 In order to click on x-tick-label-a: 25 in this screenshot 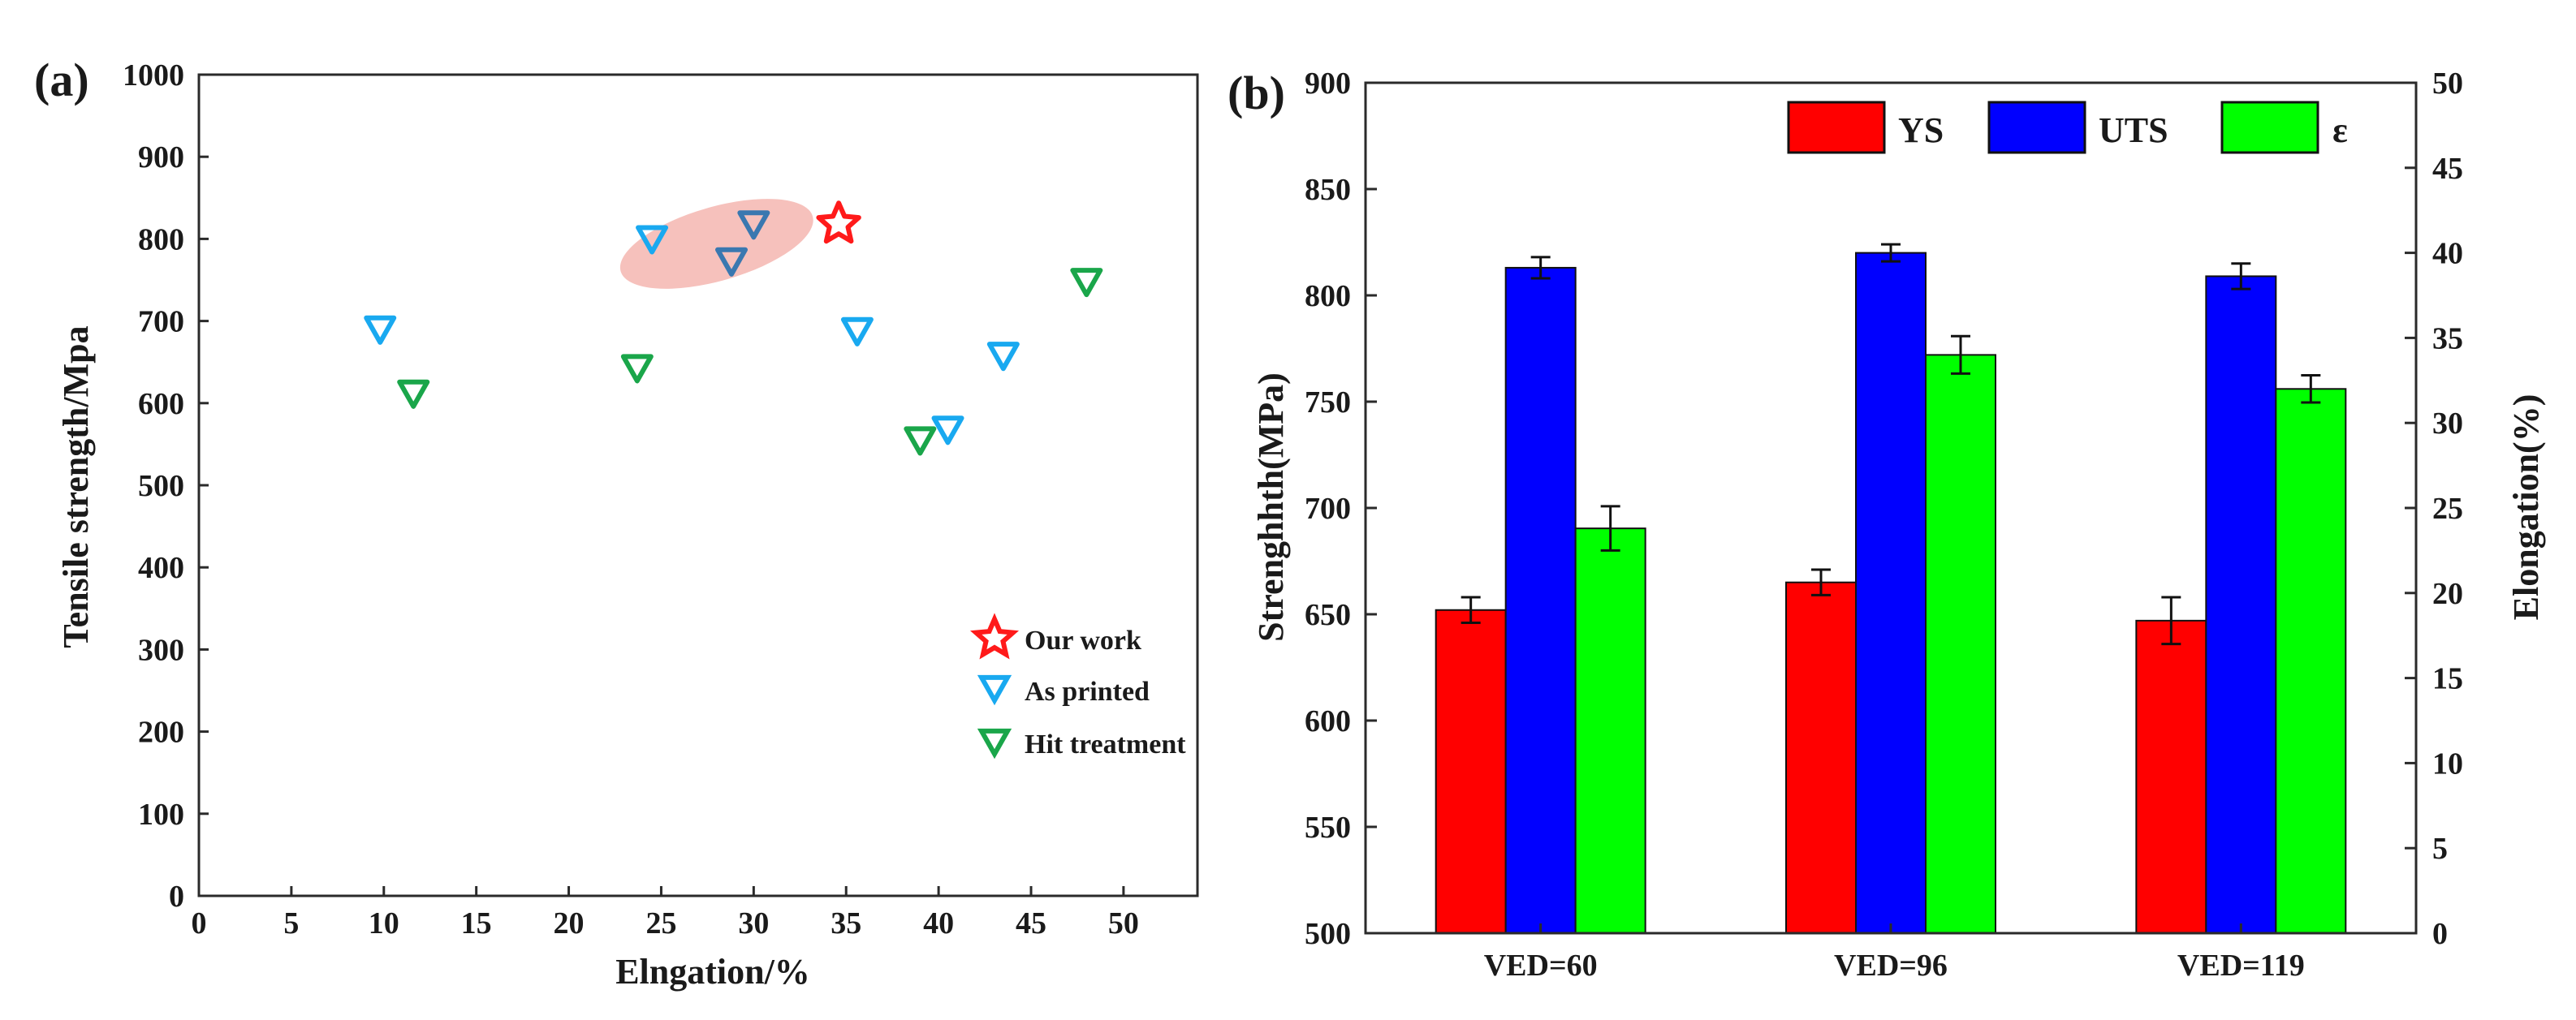, I will do `click(660, 923)`.